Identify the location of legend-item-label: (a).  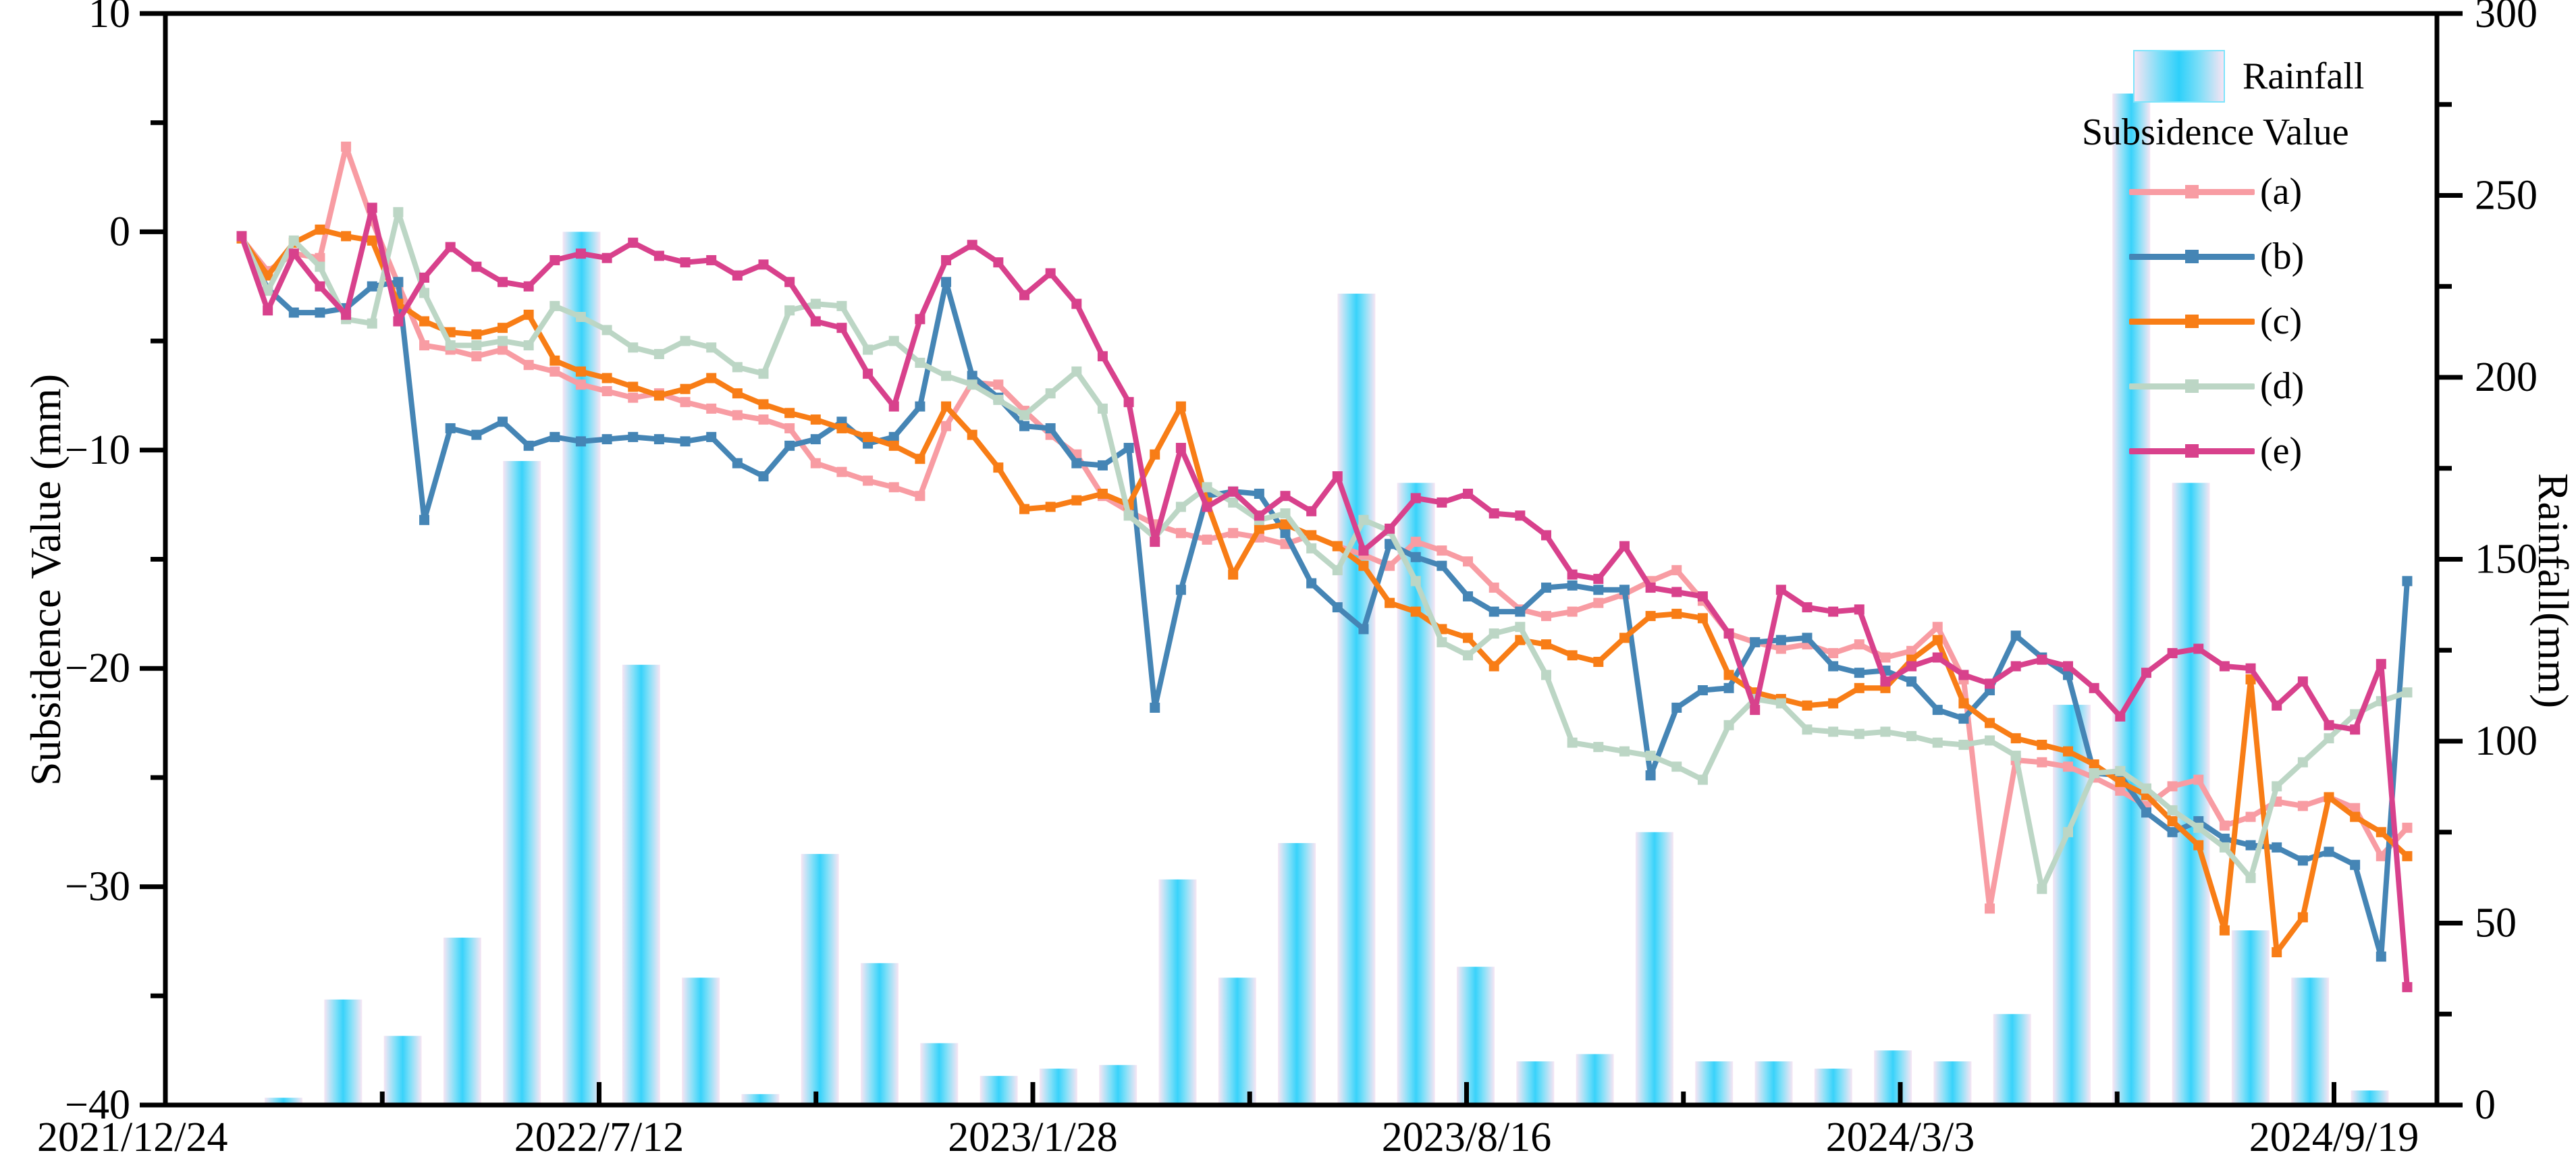
(2281, 192).